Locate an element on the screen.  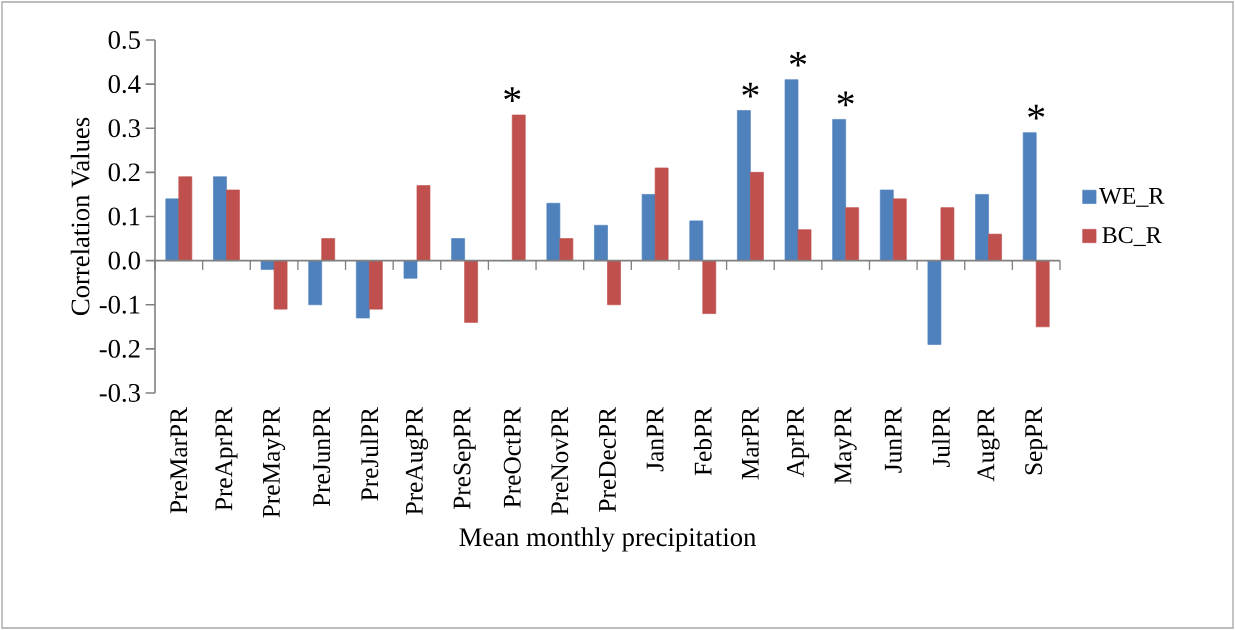
y-tick-label: 0.1 is located at coordinates (124, 216).